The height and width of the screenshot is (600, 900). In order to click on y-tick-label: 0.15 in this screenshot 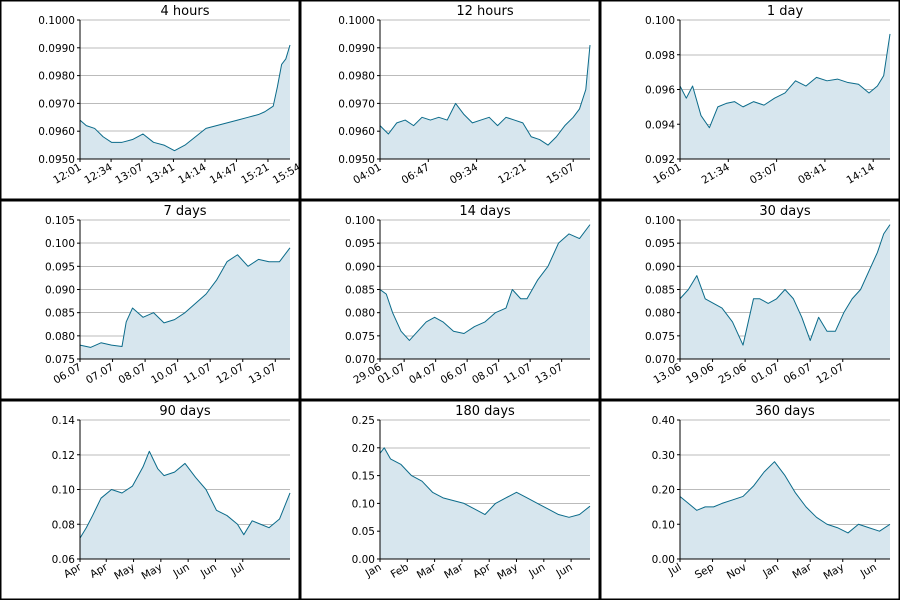, I will do `click(363, 477)`.